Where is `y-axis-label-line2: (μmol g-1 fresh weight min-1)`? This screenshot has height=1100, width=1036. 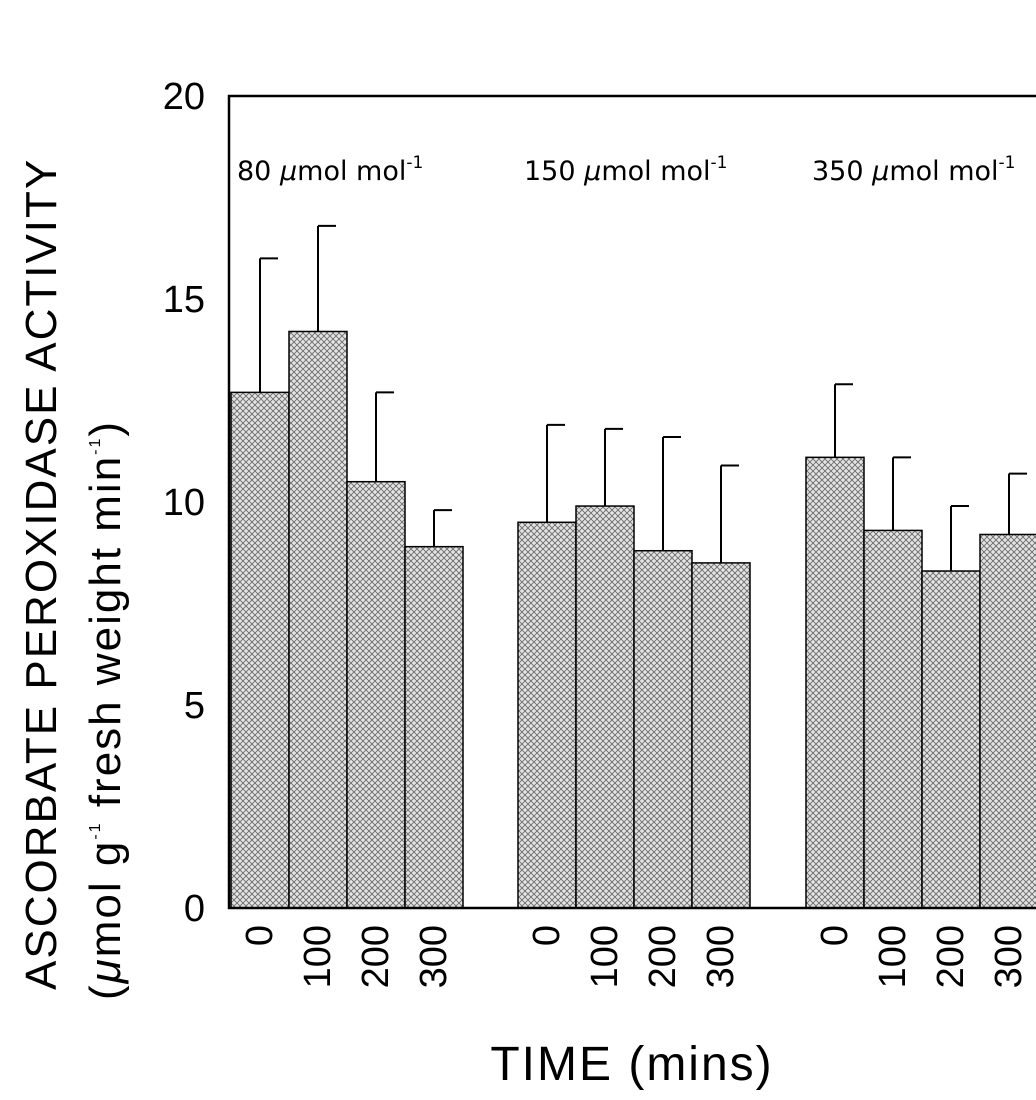 y-axis-label-line2: (μmol g-1 fresh weight min-1) is located at coordinates (105, 710).